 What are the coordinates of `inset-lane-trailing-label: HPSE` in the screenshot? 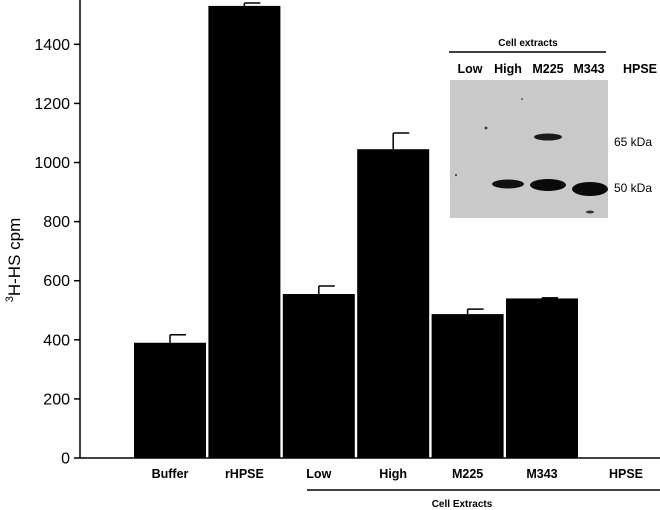 It's located at (640, 69).